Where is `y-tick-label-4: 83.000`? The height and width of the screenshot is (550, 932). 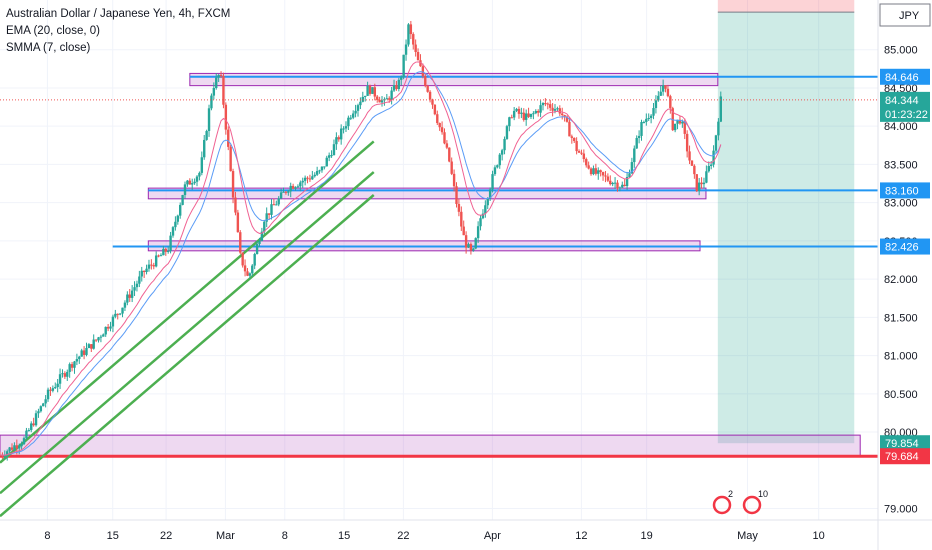
y-tick-label-4: 83.000 is located at coordinates (901, 204).